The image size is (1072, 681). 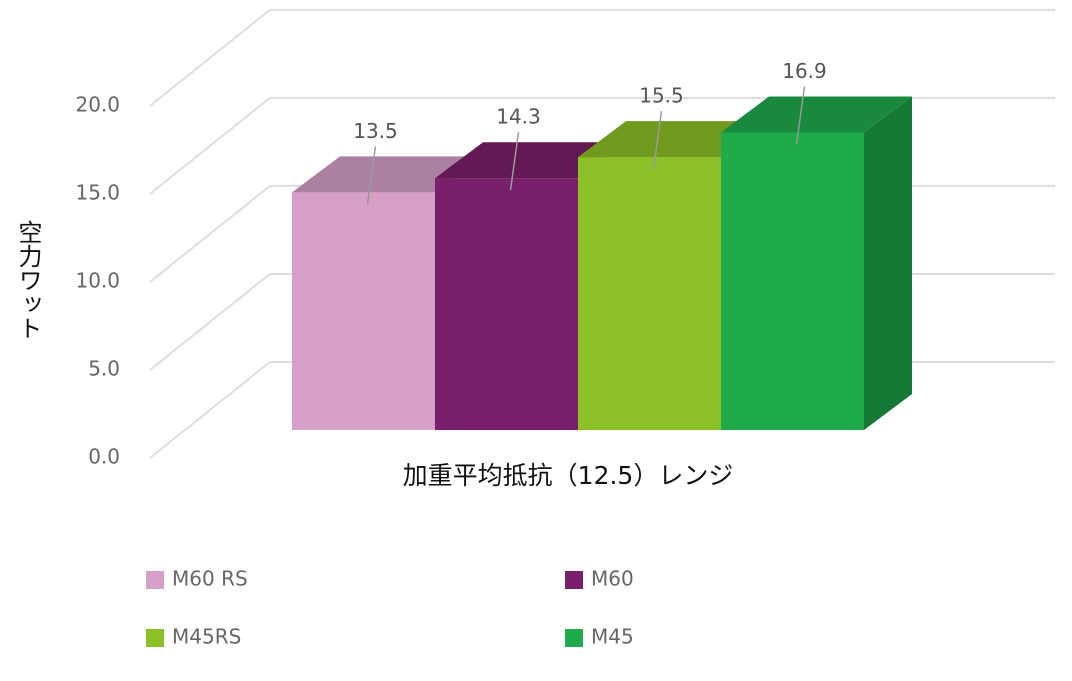 I want to click on x-category-label: 加重平均抵抗（12.5）レンジ, so click(x=568, y=475).